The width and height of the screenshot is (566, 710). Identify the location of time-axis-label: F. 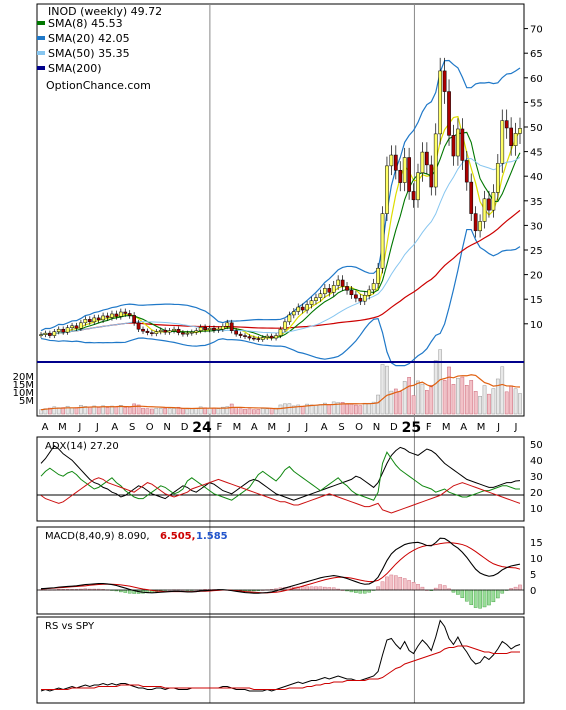
(220, 427).